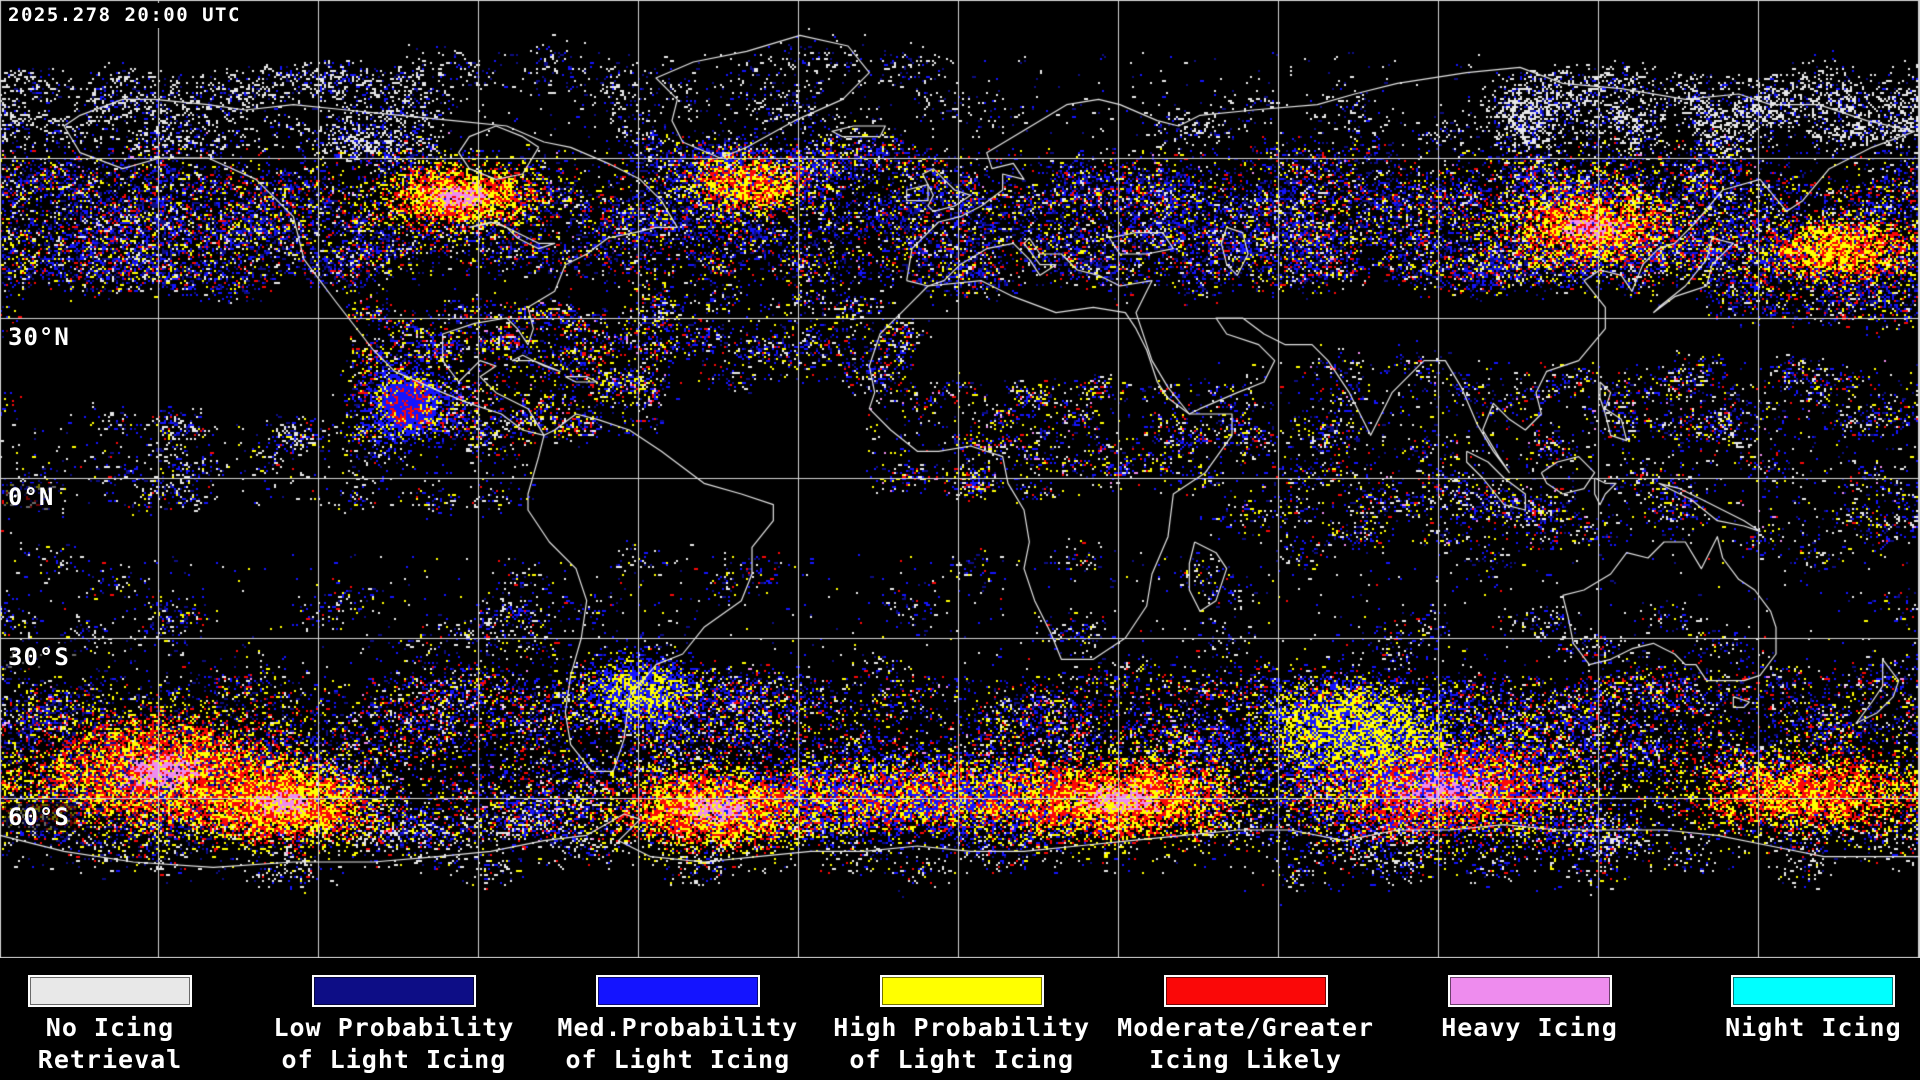 This screenshot has width=1920, height=1080. What do you see at coordinates (110, 1027) in the screenshot?
I see `legend-label-line1: No Icing` at bounding box center [110, 1027].